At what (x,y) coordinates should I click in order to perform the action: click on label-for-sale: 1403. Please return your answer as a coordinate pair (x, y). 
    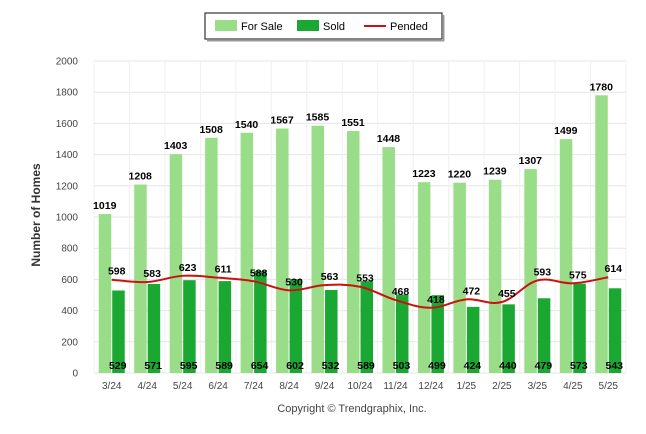
    Looking at the image, I should click on (176, 146).